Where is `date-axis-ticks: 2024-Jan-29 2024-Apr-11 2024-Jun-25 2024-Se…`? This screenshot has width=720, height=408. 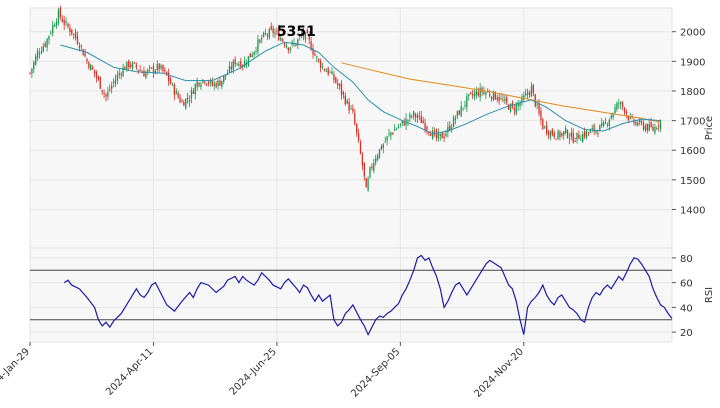
date-axis-ticks: 2024-Jan-29 2024-Apr-11 2024-Jun-25 2024-Se… is located at coordinates (263, 371).